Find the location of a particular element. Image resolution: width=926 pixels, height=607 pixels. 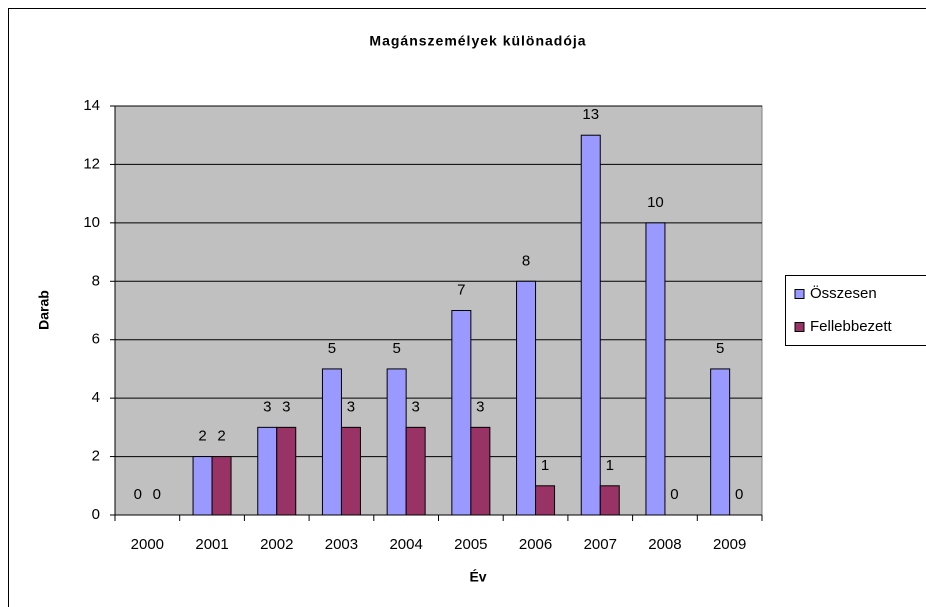

x-tick-label: 2006 is located at coordinates (535, 544).